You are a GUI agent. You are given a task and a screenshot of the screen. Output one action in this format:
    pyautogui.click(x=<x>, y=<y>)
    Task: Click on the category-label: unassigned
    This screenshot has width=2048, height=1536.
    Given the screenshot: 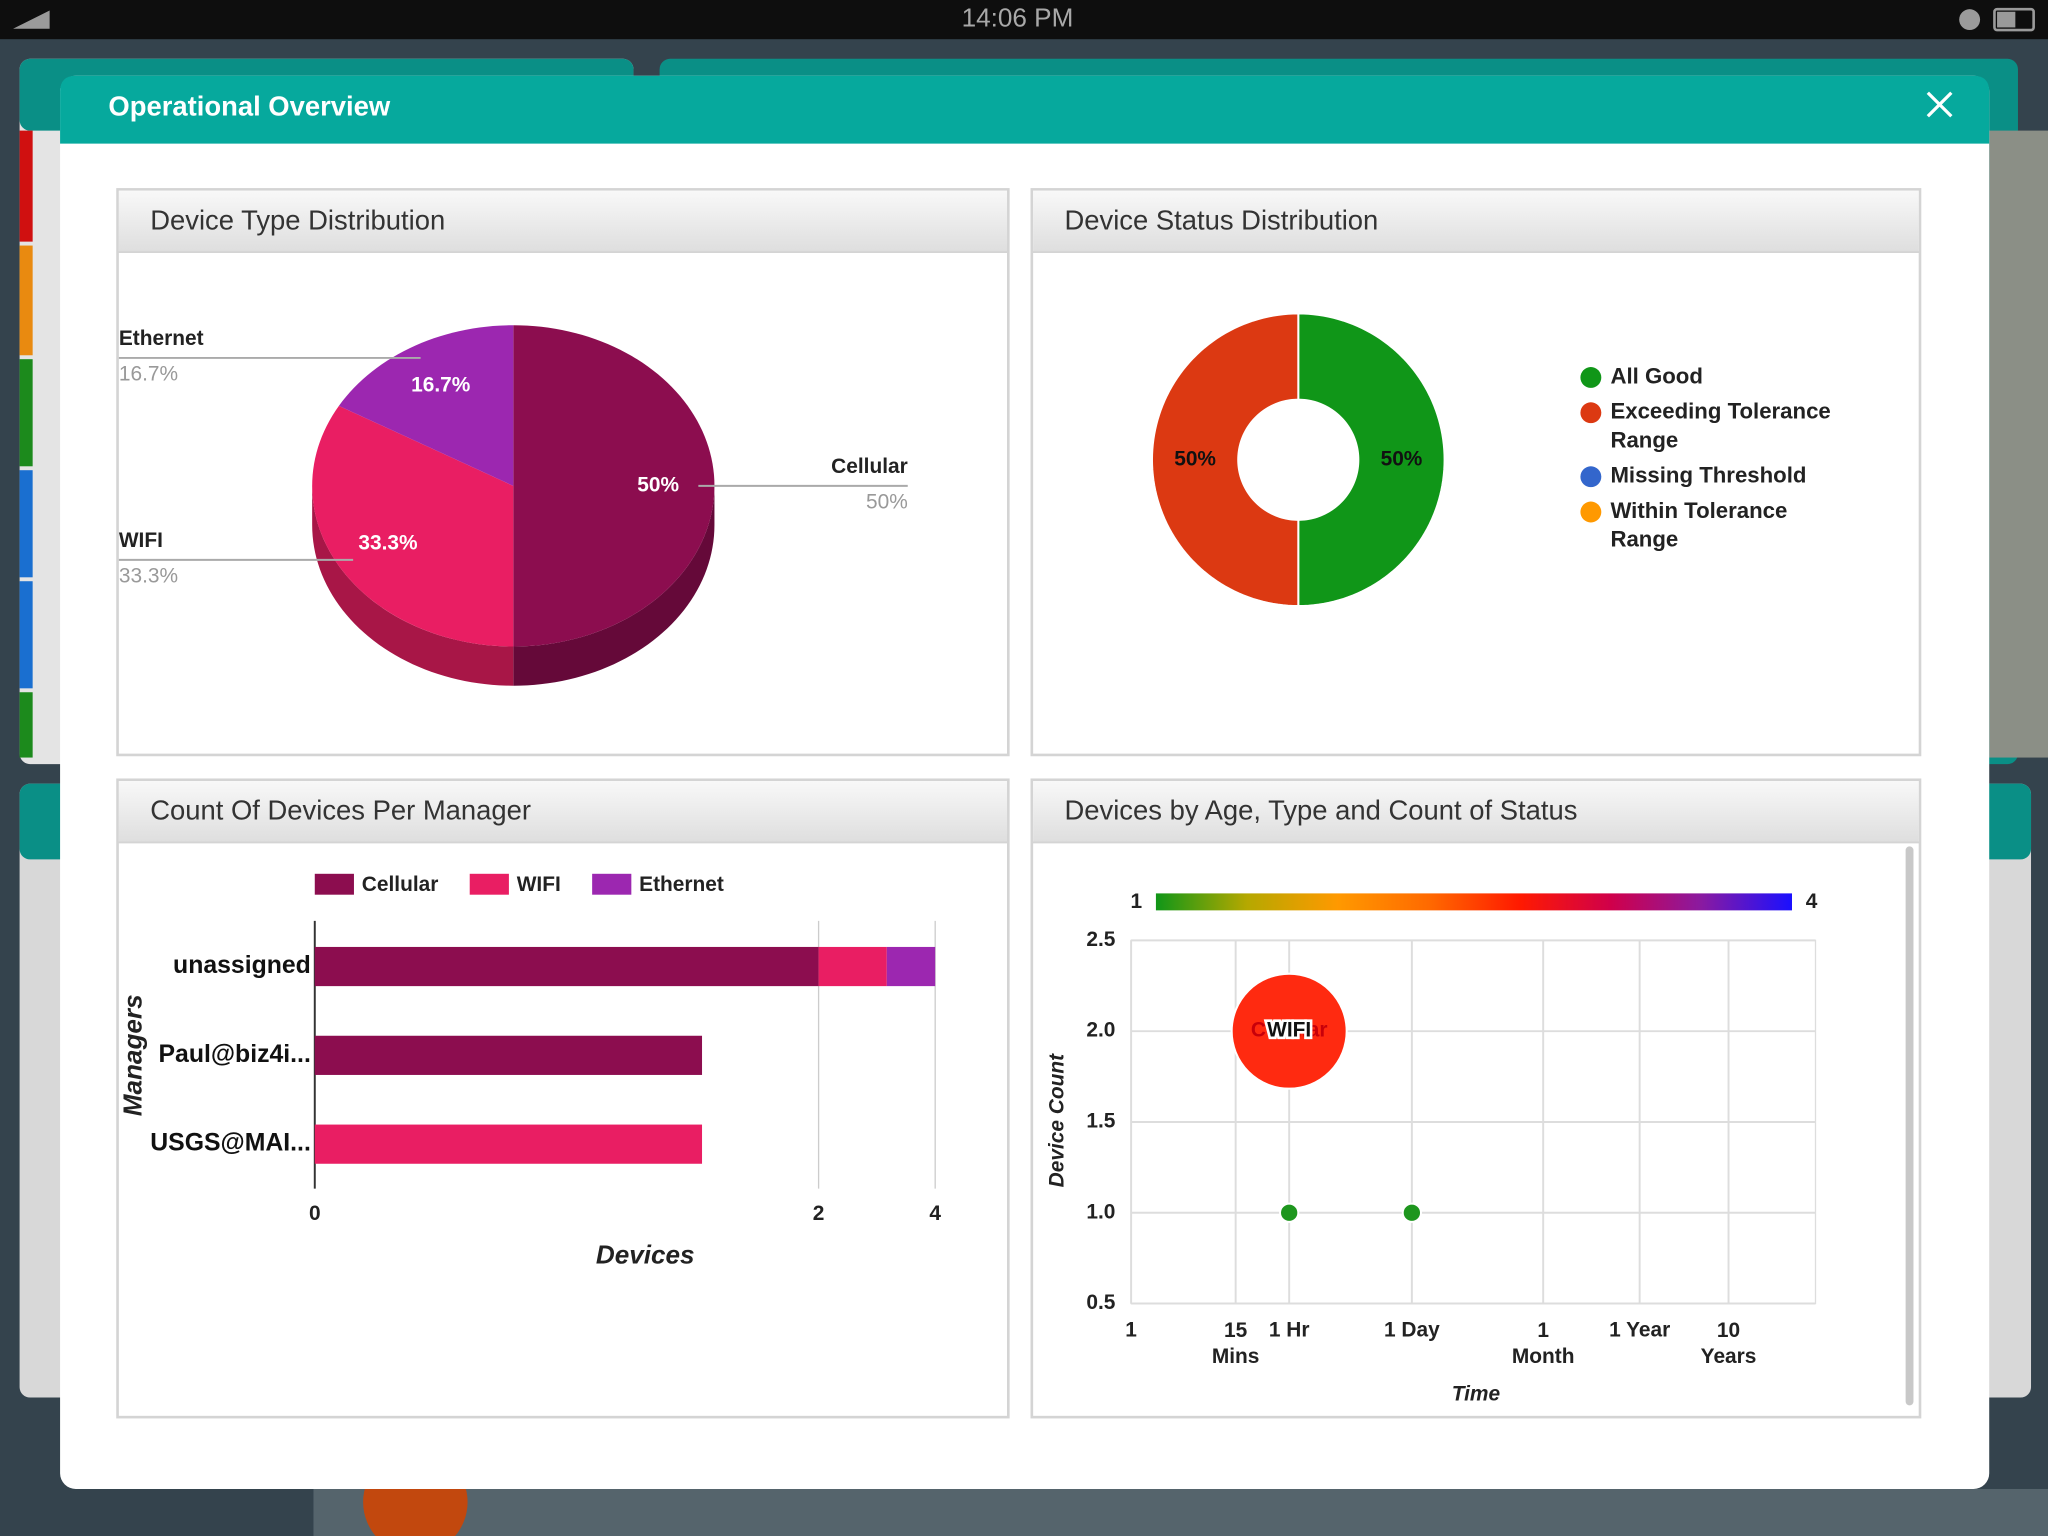 What is the action you would take?
    pyautogui.click(x=242, y=965)
    